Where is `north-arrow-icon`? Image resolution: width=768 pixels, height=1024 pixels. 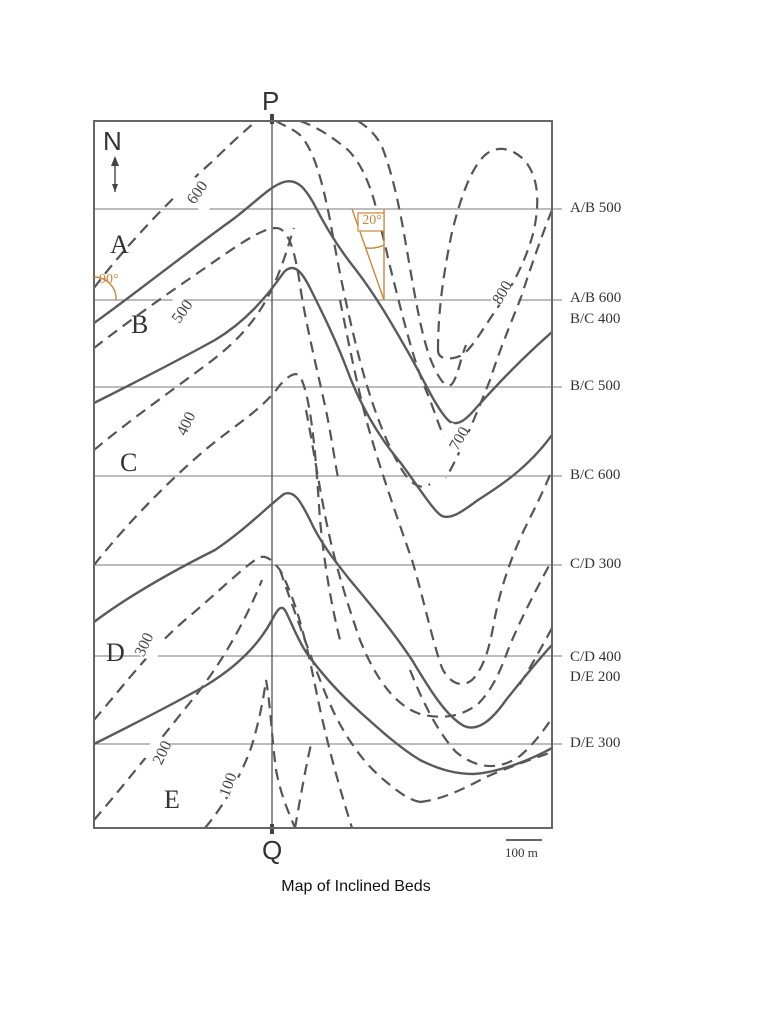
north-arrow-icon is located at coordinates (115, 174).